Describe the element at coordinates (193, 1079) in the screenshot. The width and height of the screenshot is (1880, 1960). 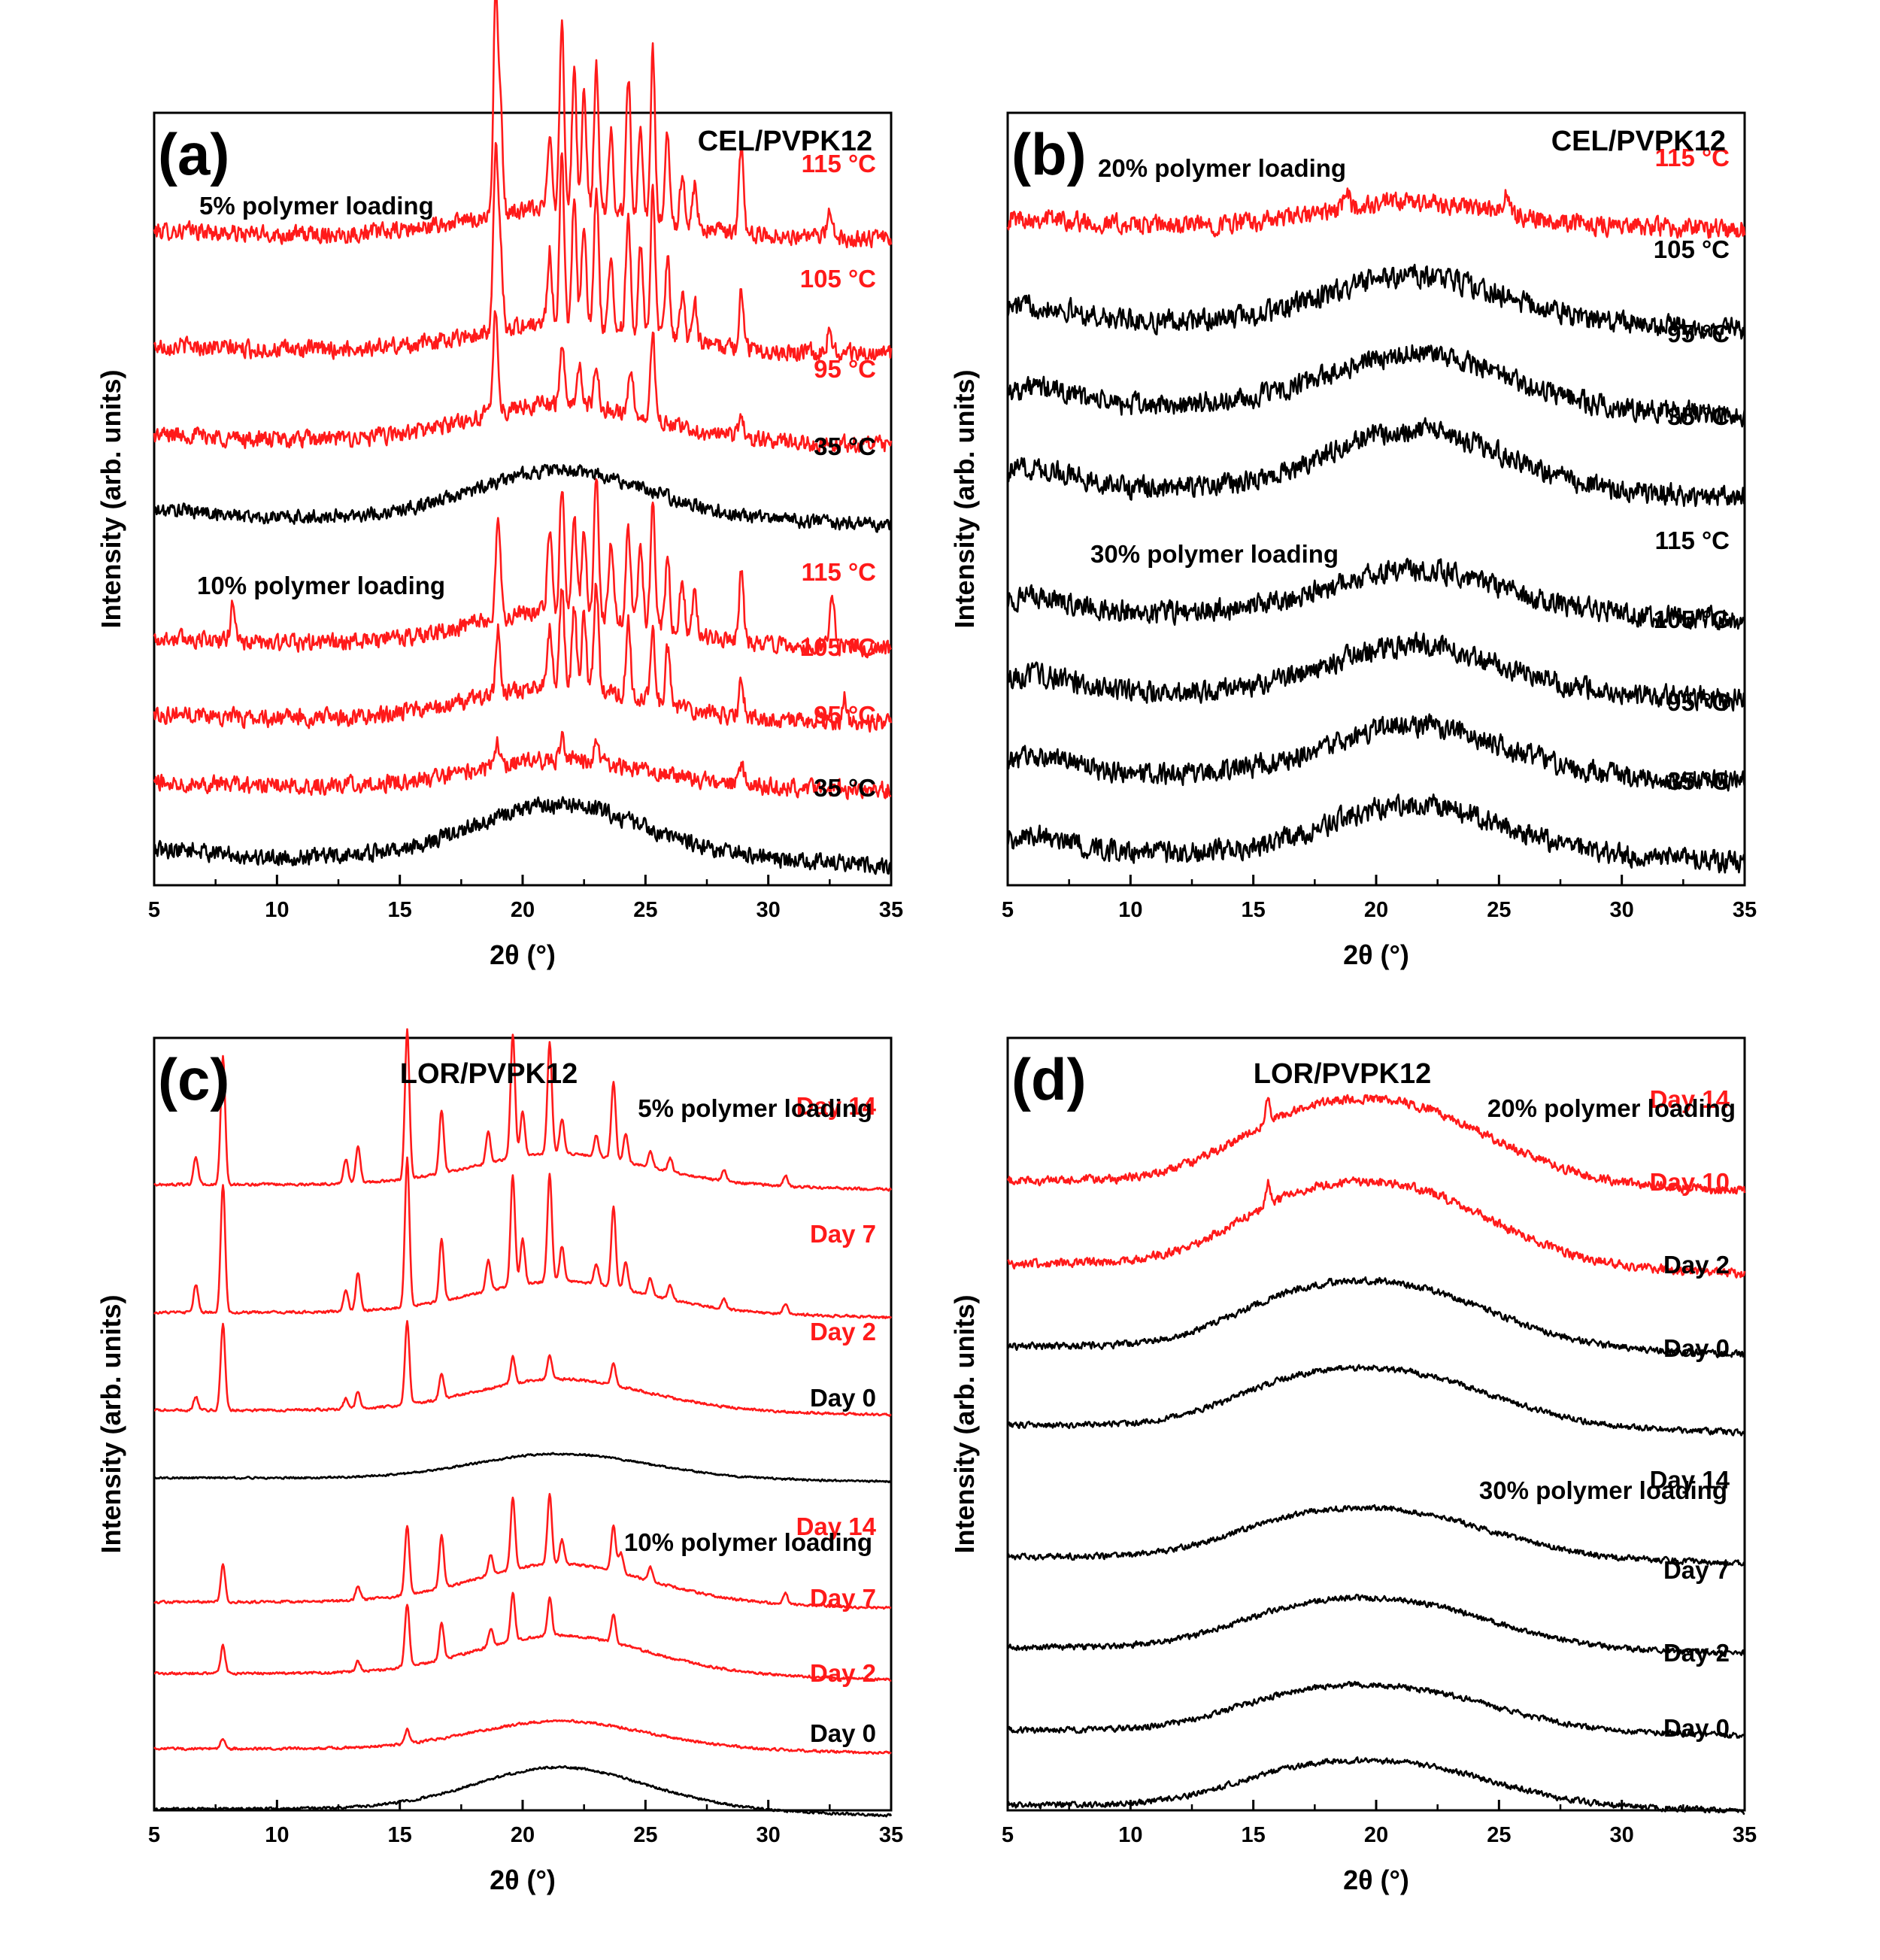
I see `panel-letter: (c)` at that location.